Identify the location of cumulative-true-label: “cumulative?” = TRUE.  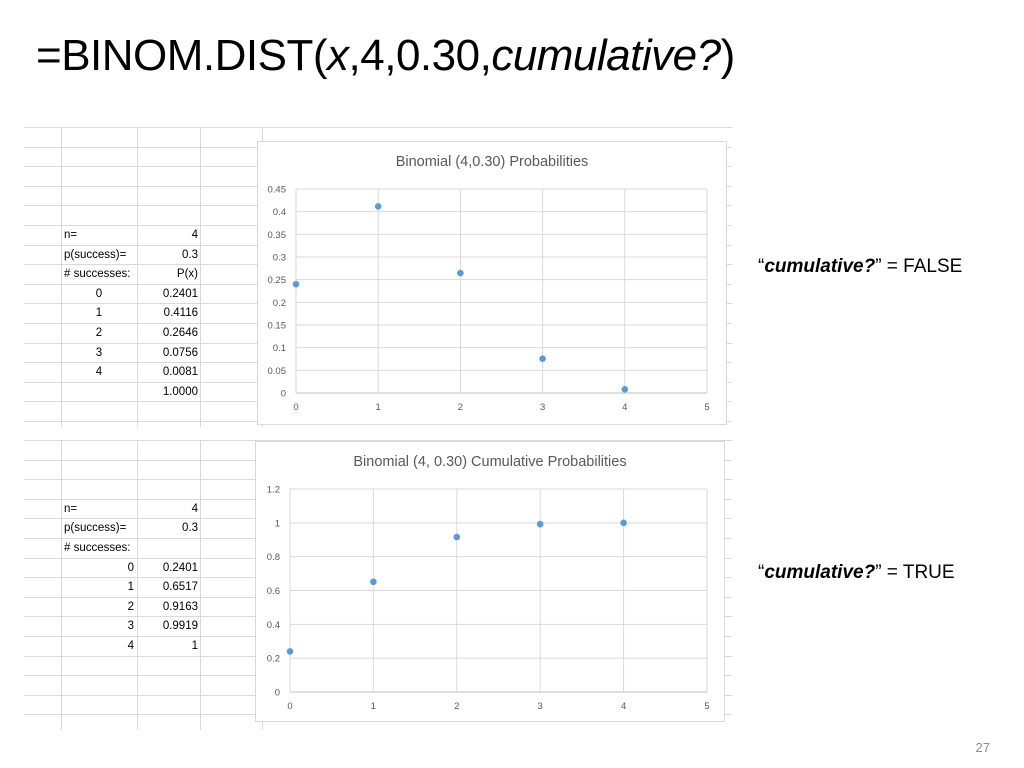
(856, 573).